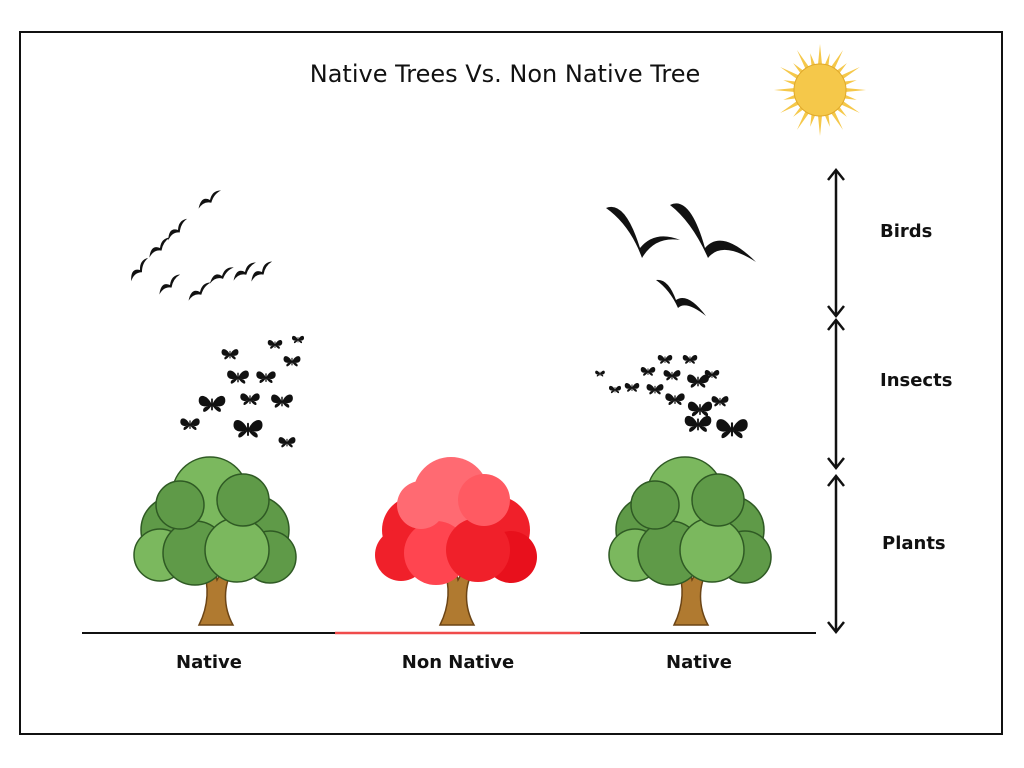  Describe the element at coordinates (916, 380) in the screenshot. I see `layer-label-insects: Insects` at that location.